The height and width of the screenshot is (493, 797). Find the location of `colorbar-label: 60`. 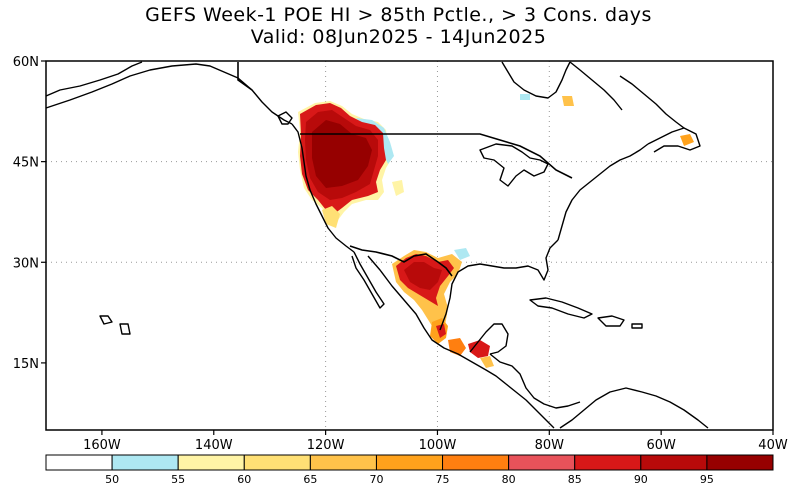

colorbar-label: 60 is located at coordinates (244, 479).